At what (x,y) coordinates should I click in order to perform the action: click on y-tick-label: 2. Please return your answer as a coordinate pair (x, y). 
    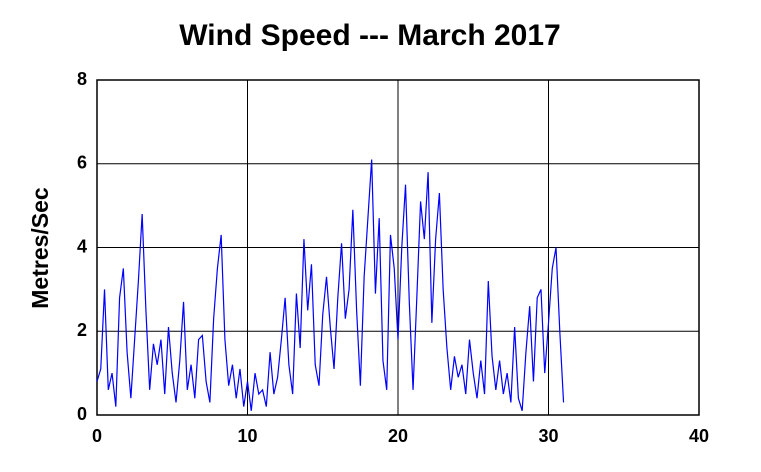
    Looking at the image, I should click on (82, 330).